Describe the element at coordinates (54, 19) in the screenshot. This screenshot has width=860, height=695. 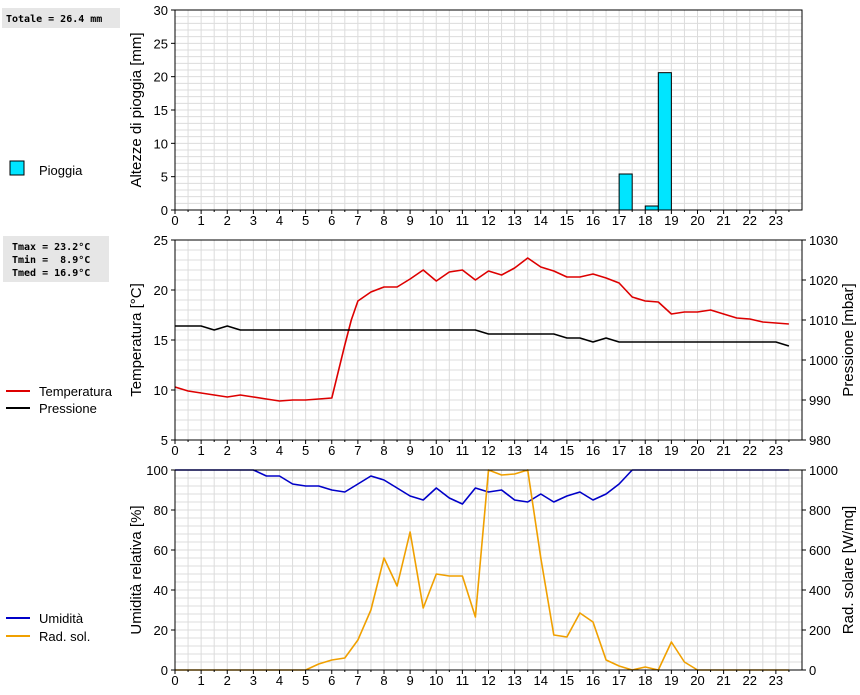
I see `rain-total-text: Totale = 26.4 mm` at that location.